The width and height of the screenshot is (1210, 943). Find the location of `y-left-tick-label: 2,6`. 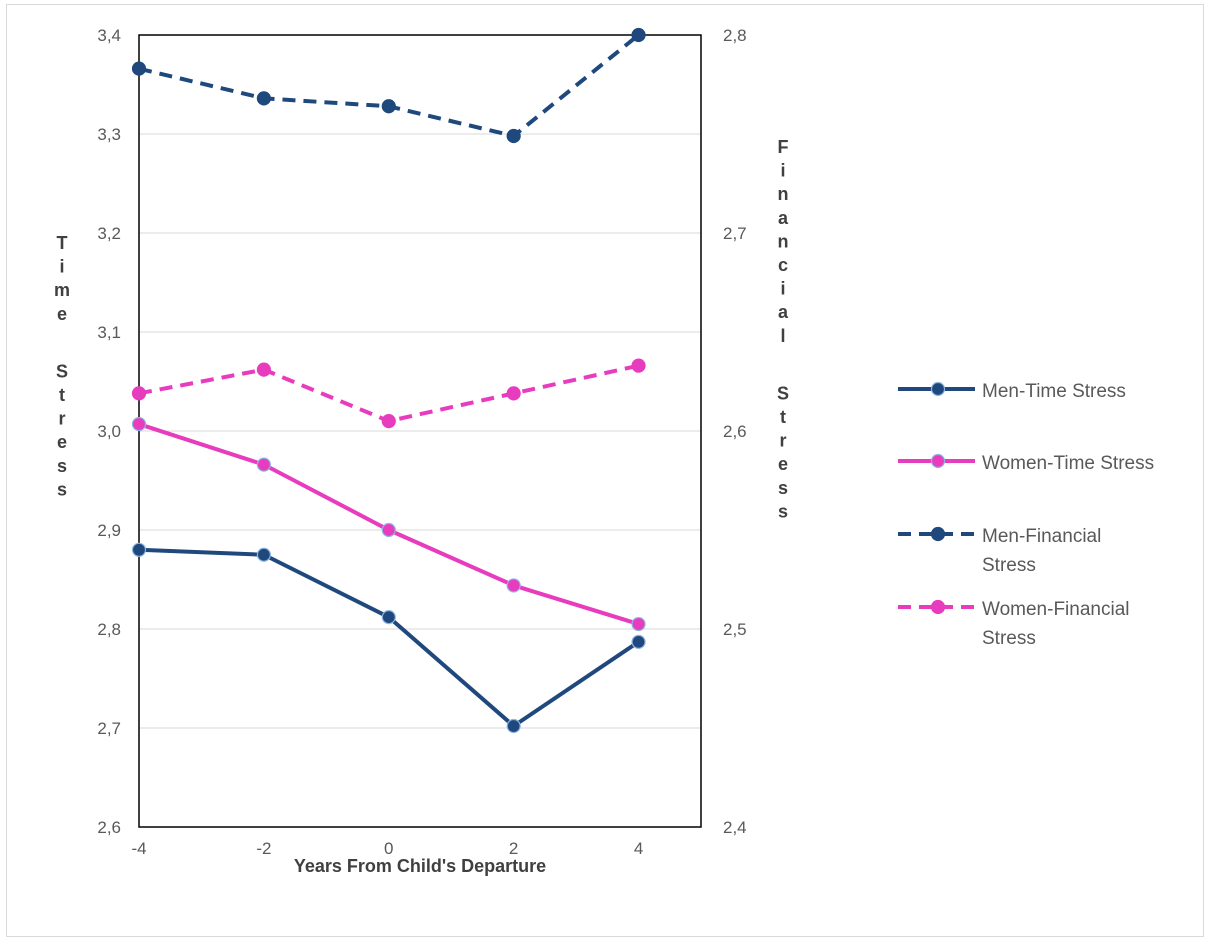

y-left-tick-label: 2,6 is located at coordinates (109, 827).